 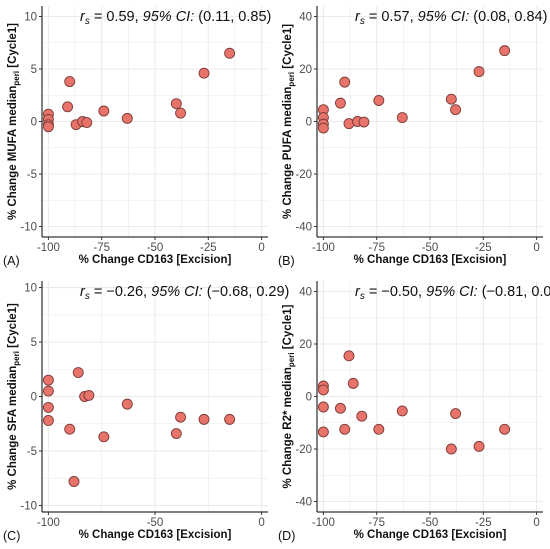 What do you see at coordinates (184, 293) in the screenshot?
I see `correlation-annotation: rs = −0.26, 95% CI: (−0.68, 0.29)` at bounding box center [184, 293].